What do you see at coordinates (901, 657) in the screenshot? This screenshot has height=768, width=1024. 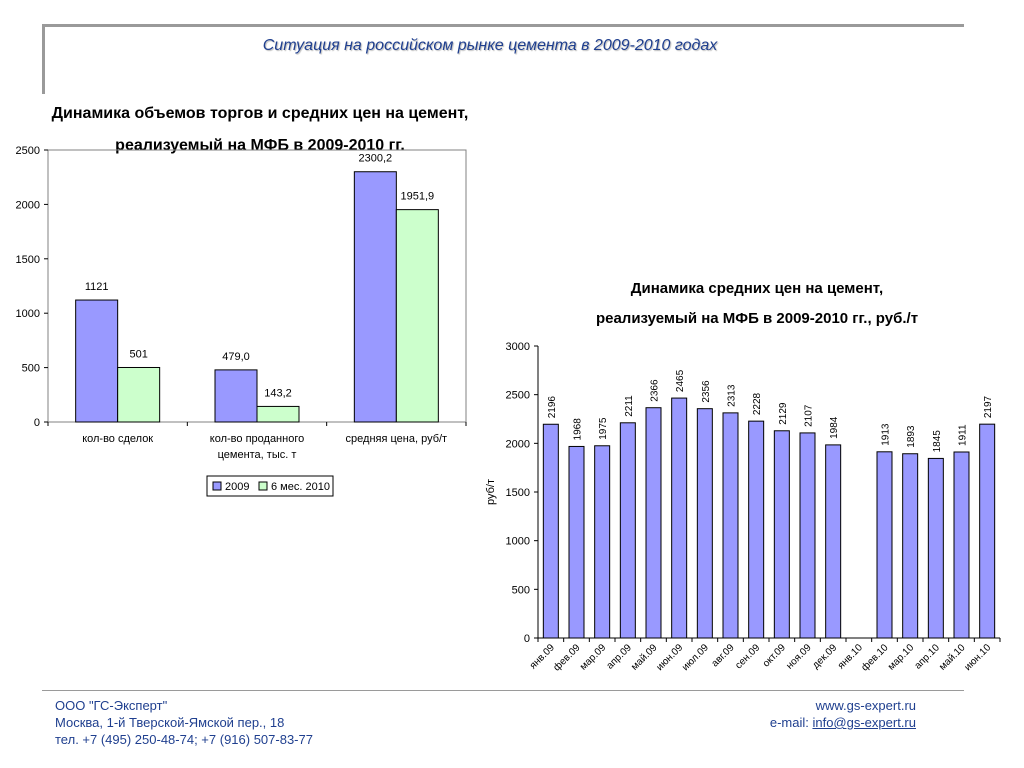 I see `chart2-x-tick-label: мар.10` at bounding box center [901, 657].